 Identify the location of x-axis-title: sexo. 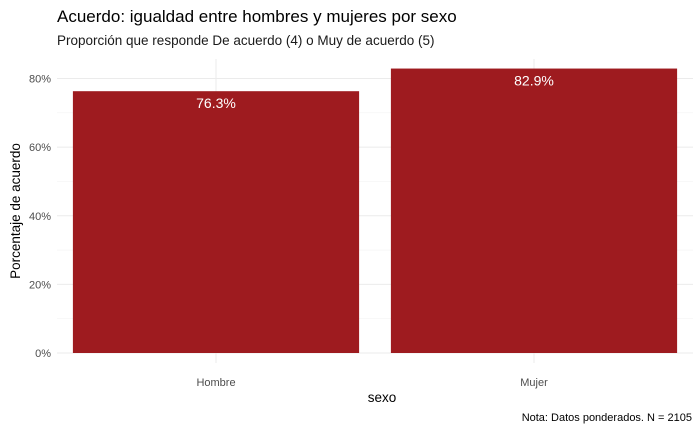
(382, 397).